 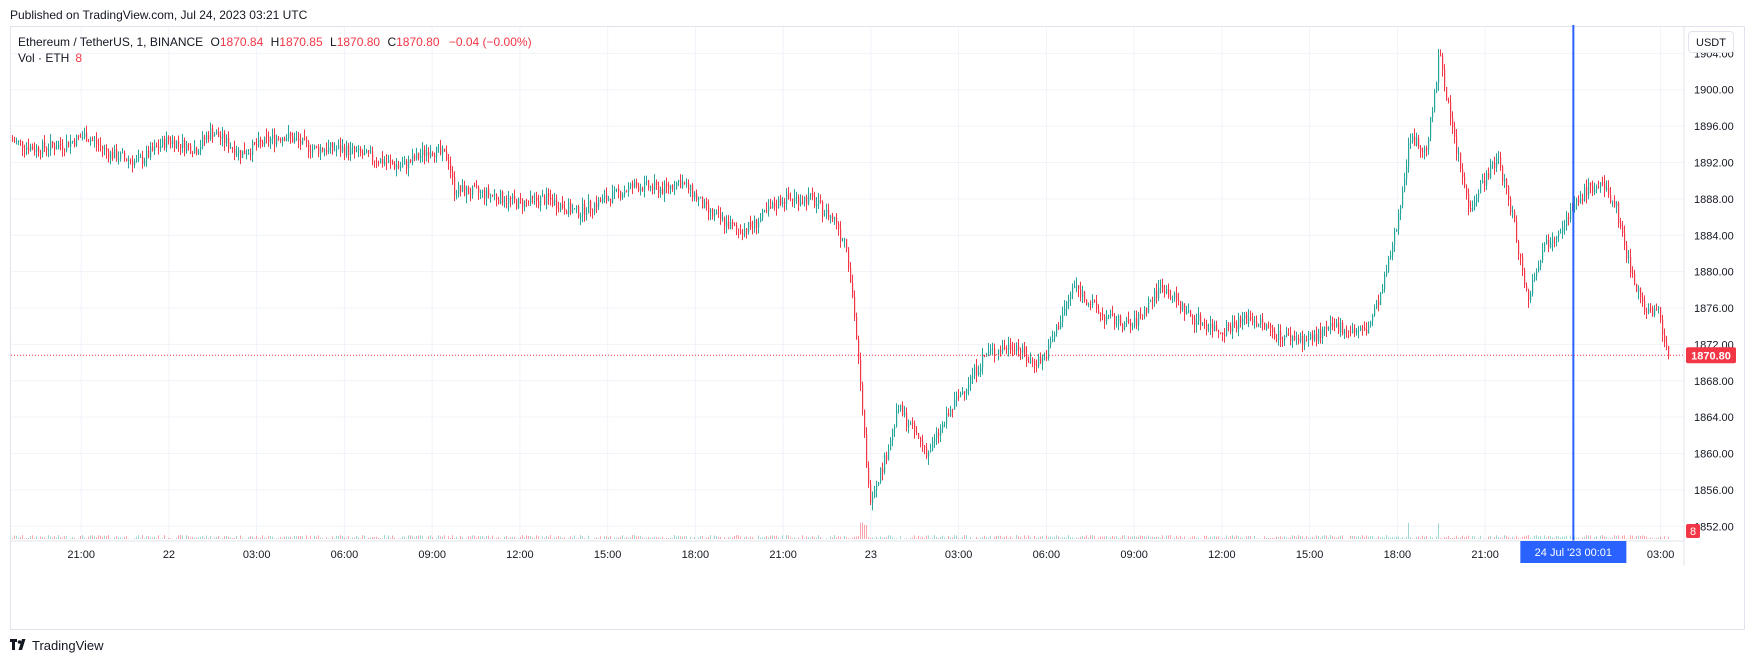 What do you see at coordinates (1714, 91) in the screenshot?
I see `price-tick-label: 1900.00` at bounding box center [1714, 91].